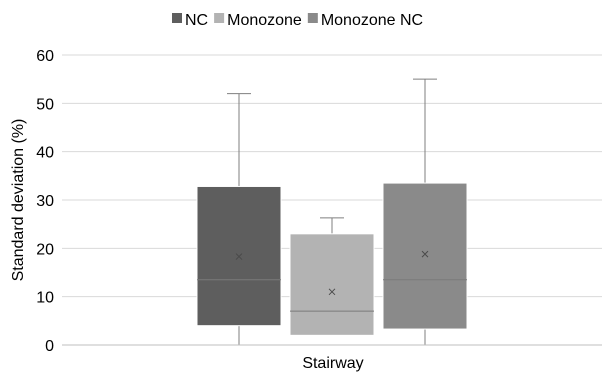 The image size is (603, 372). I want to click on x-axis-ticks: Stairway, so click(332, 363).